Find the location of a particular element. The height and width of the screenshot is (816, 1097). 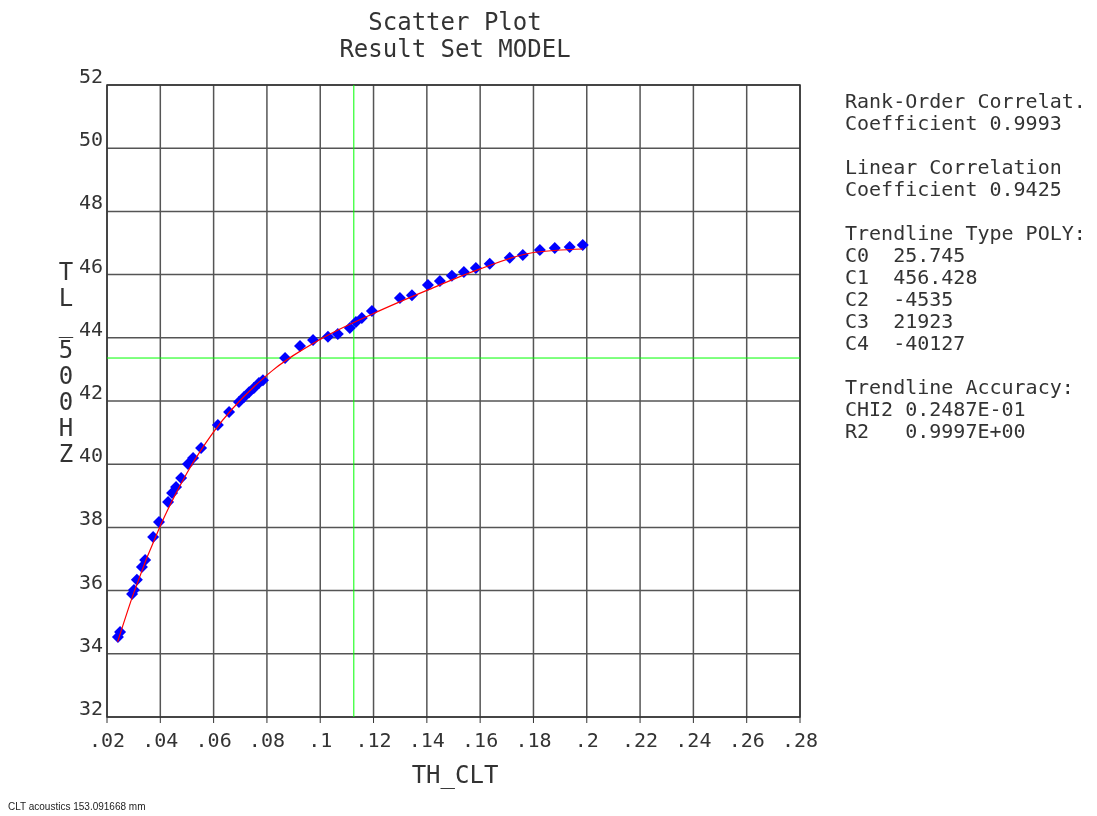

y-tick-label: 50 is located at coordinates (90, 139).